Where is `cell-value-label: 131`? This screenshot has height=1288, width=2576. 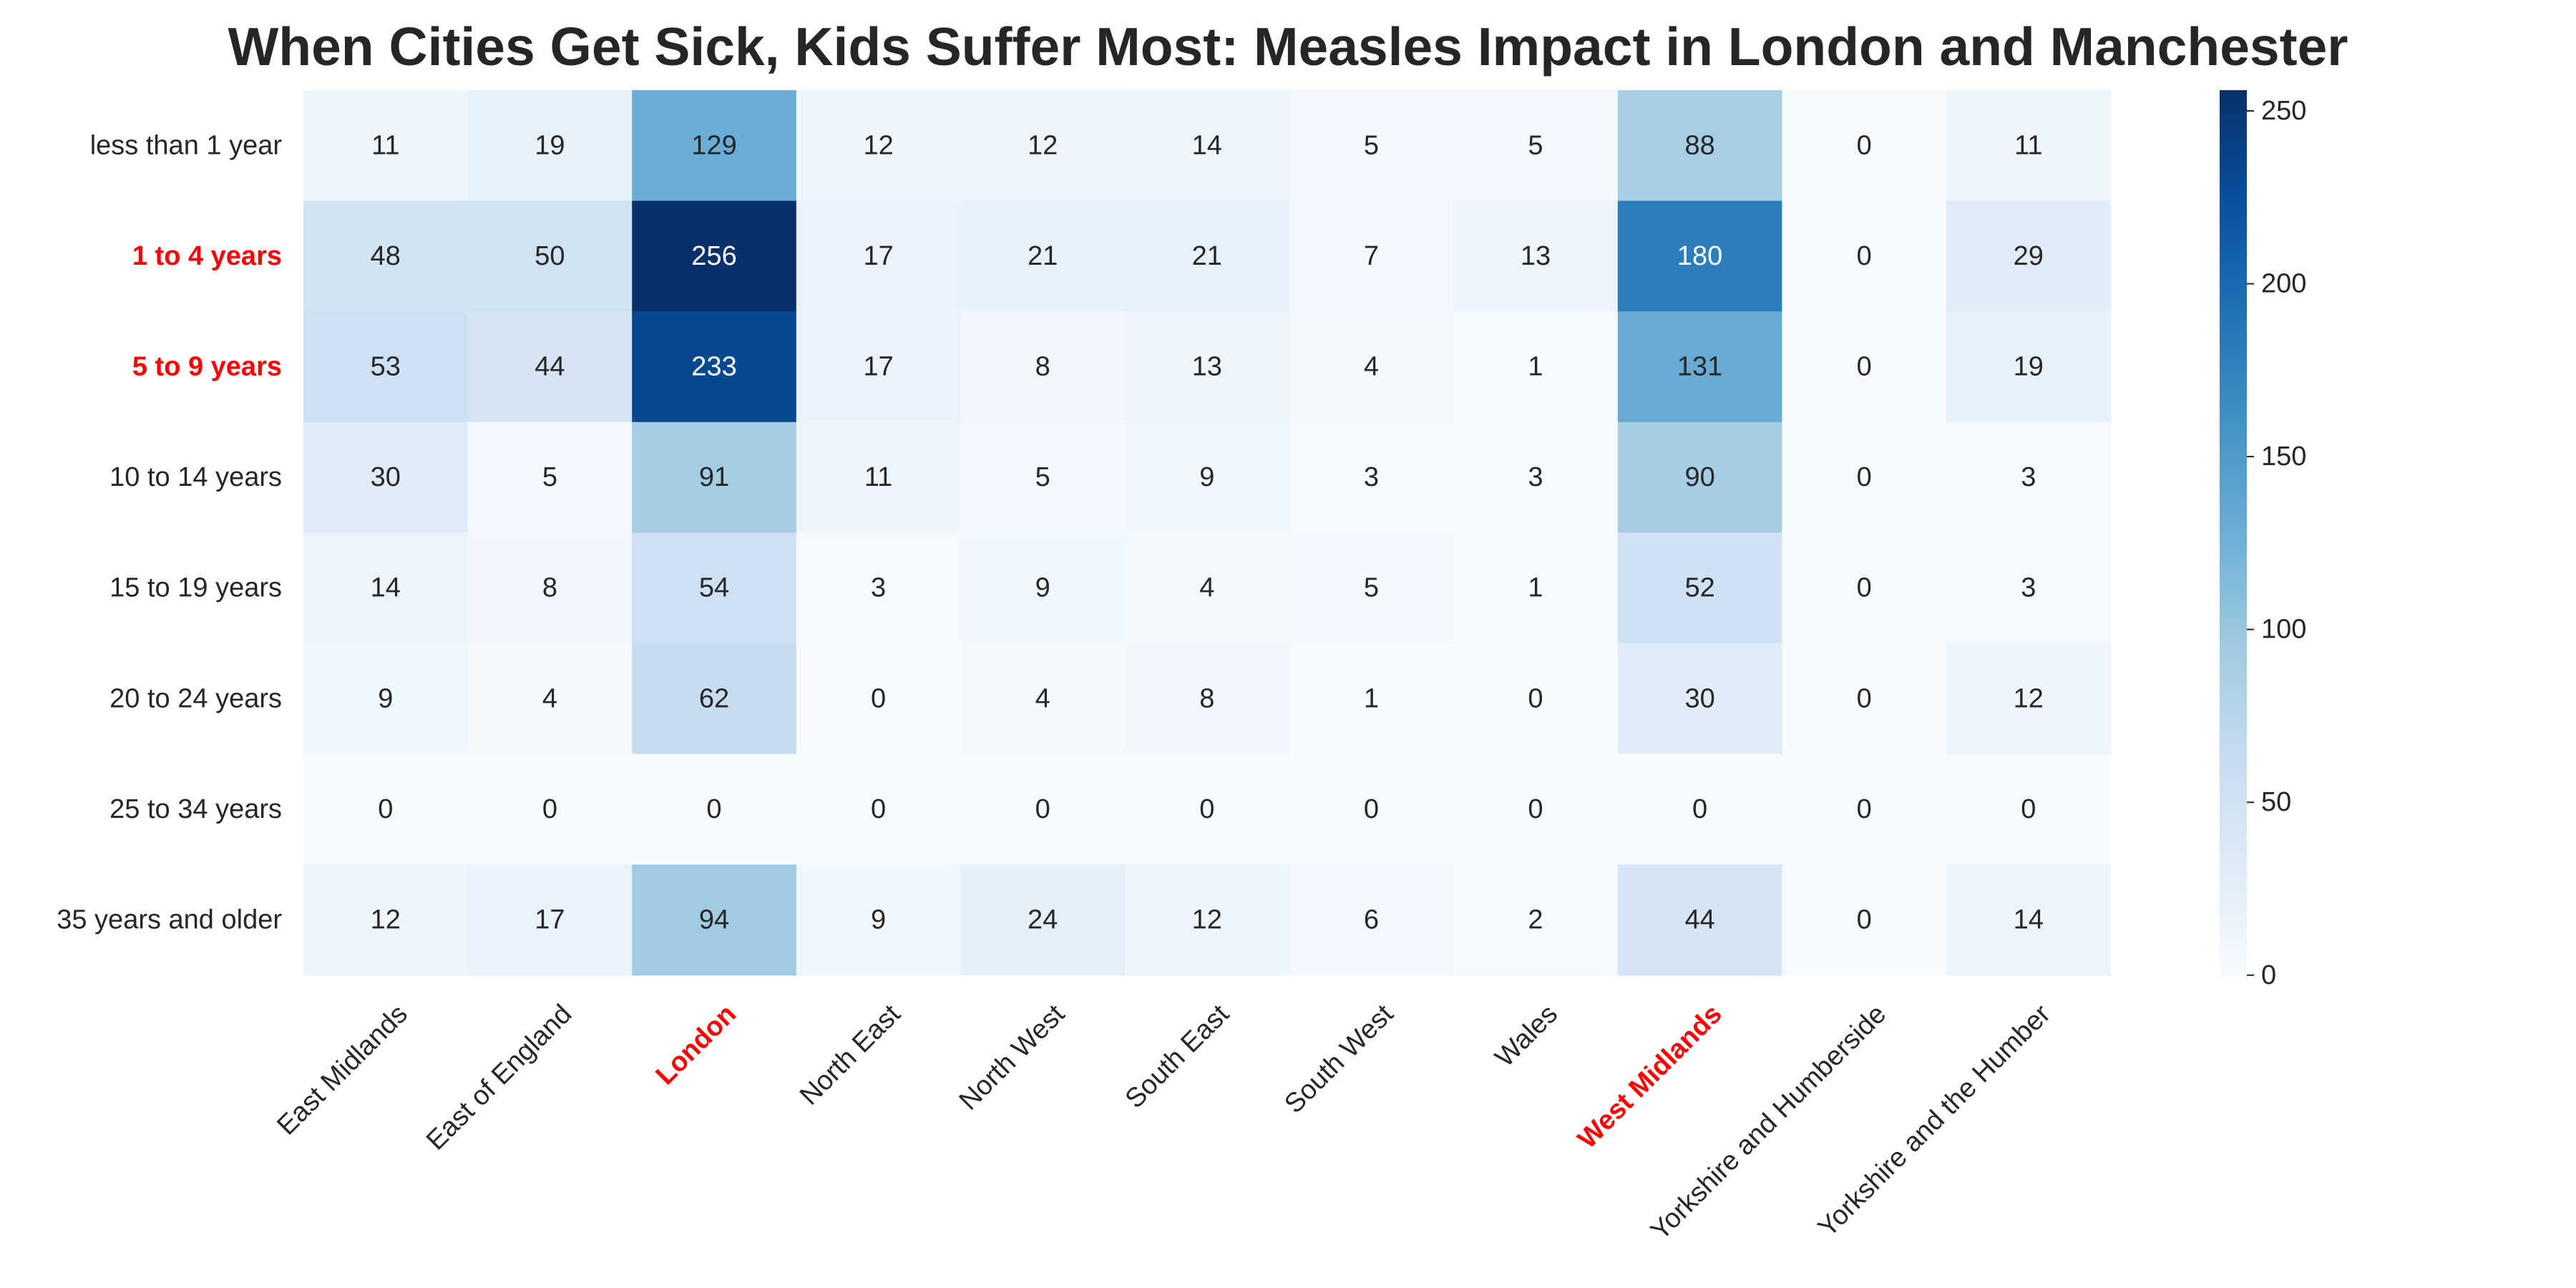
cell-value-label: 131 is located at coordinates (1699, 367).